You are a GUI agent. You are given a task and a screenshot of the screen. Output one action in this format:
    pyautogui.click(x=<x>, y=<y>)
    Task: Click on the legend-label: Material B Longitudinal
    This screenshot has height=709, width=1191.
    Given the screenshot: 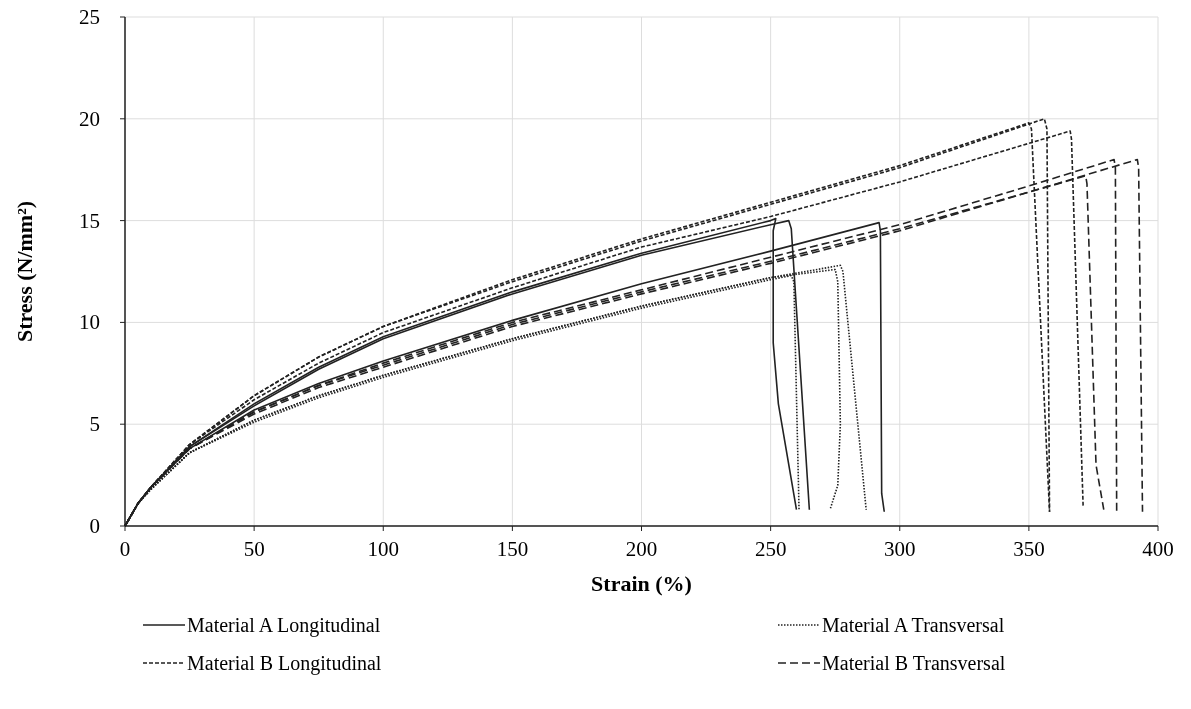 What is the action you would take?
    pyautogui.click(x=284, y=663)
    